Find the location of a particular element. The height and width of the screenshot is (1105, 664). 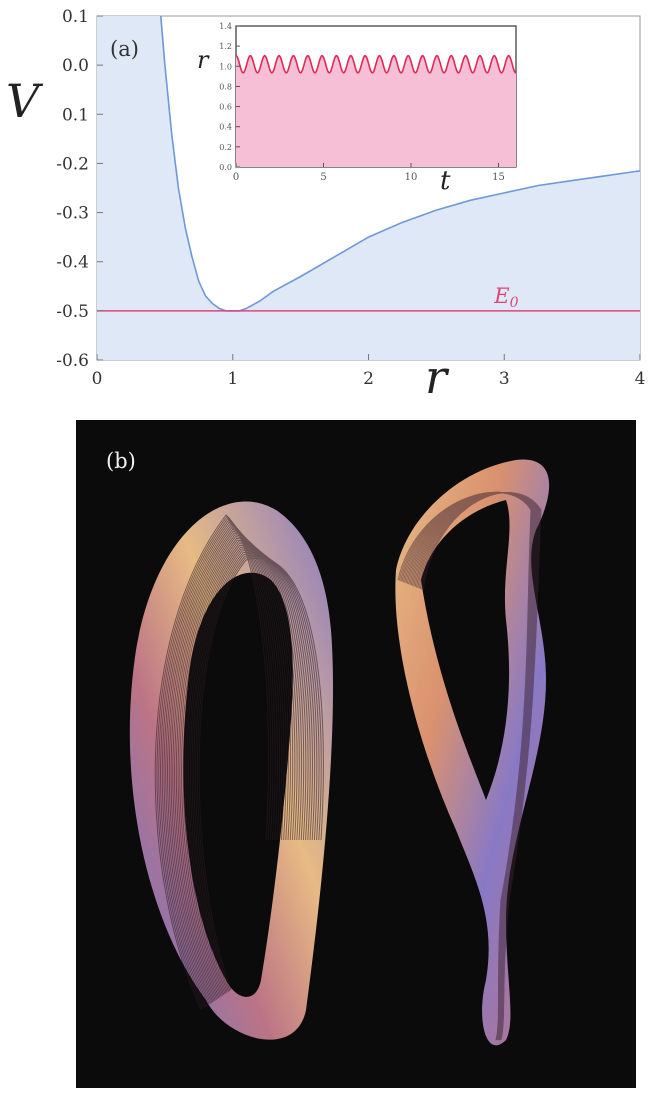

inset-y-tick-label: 1.4 is located at coordinates (225, 26).